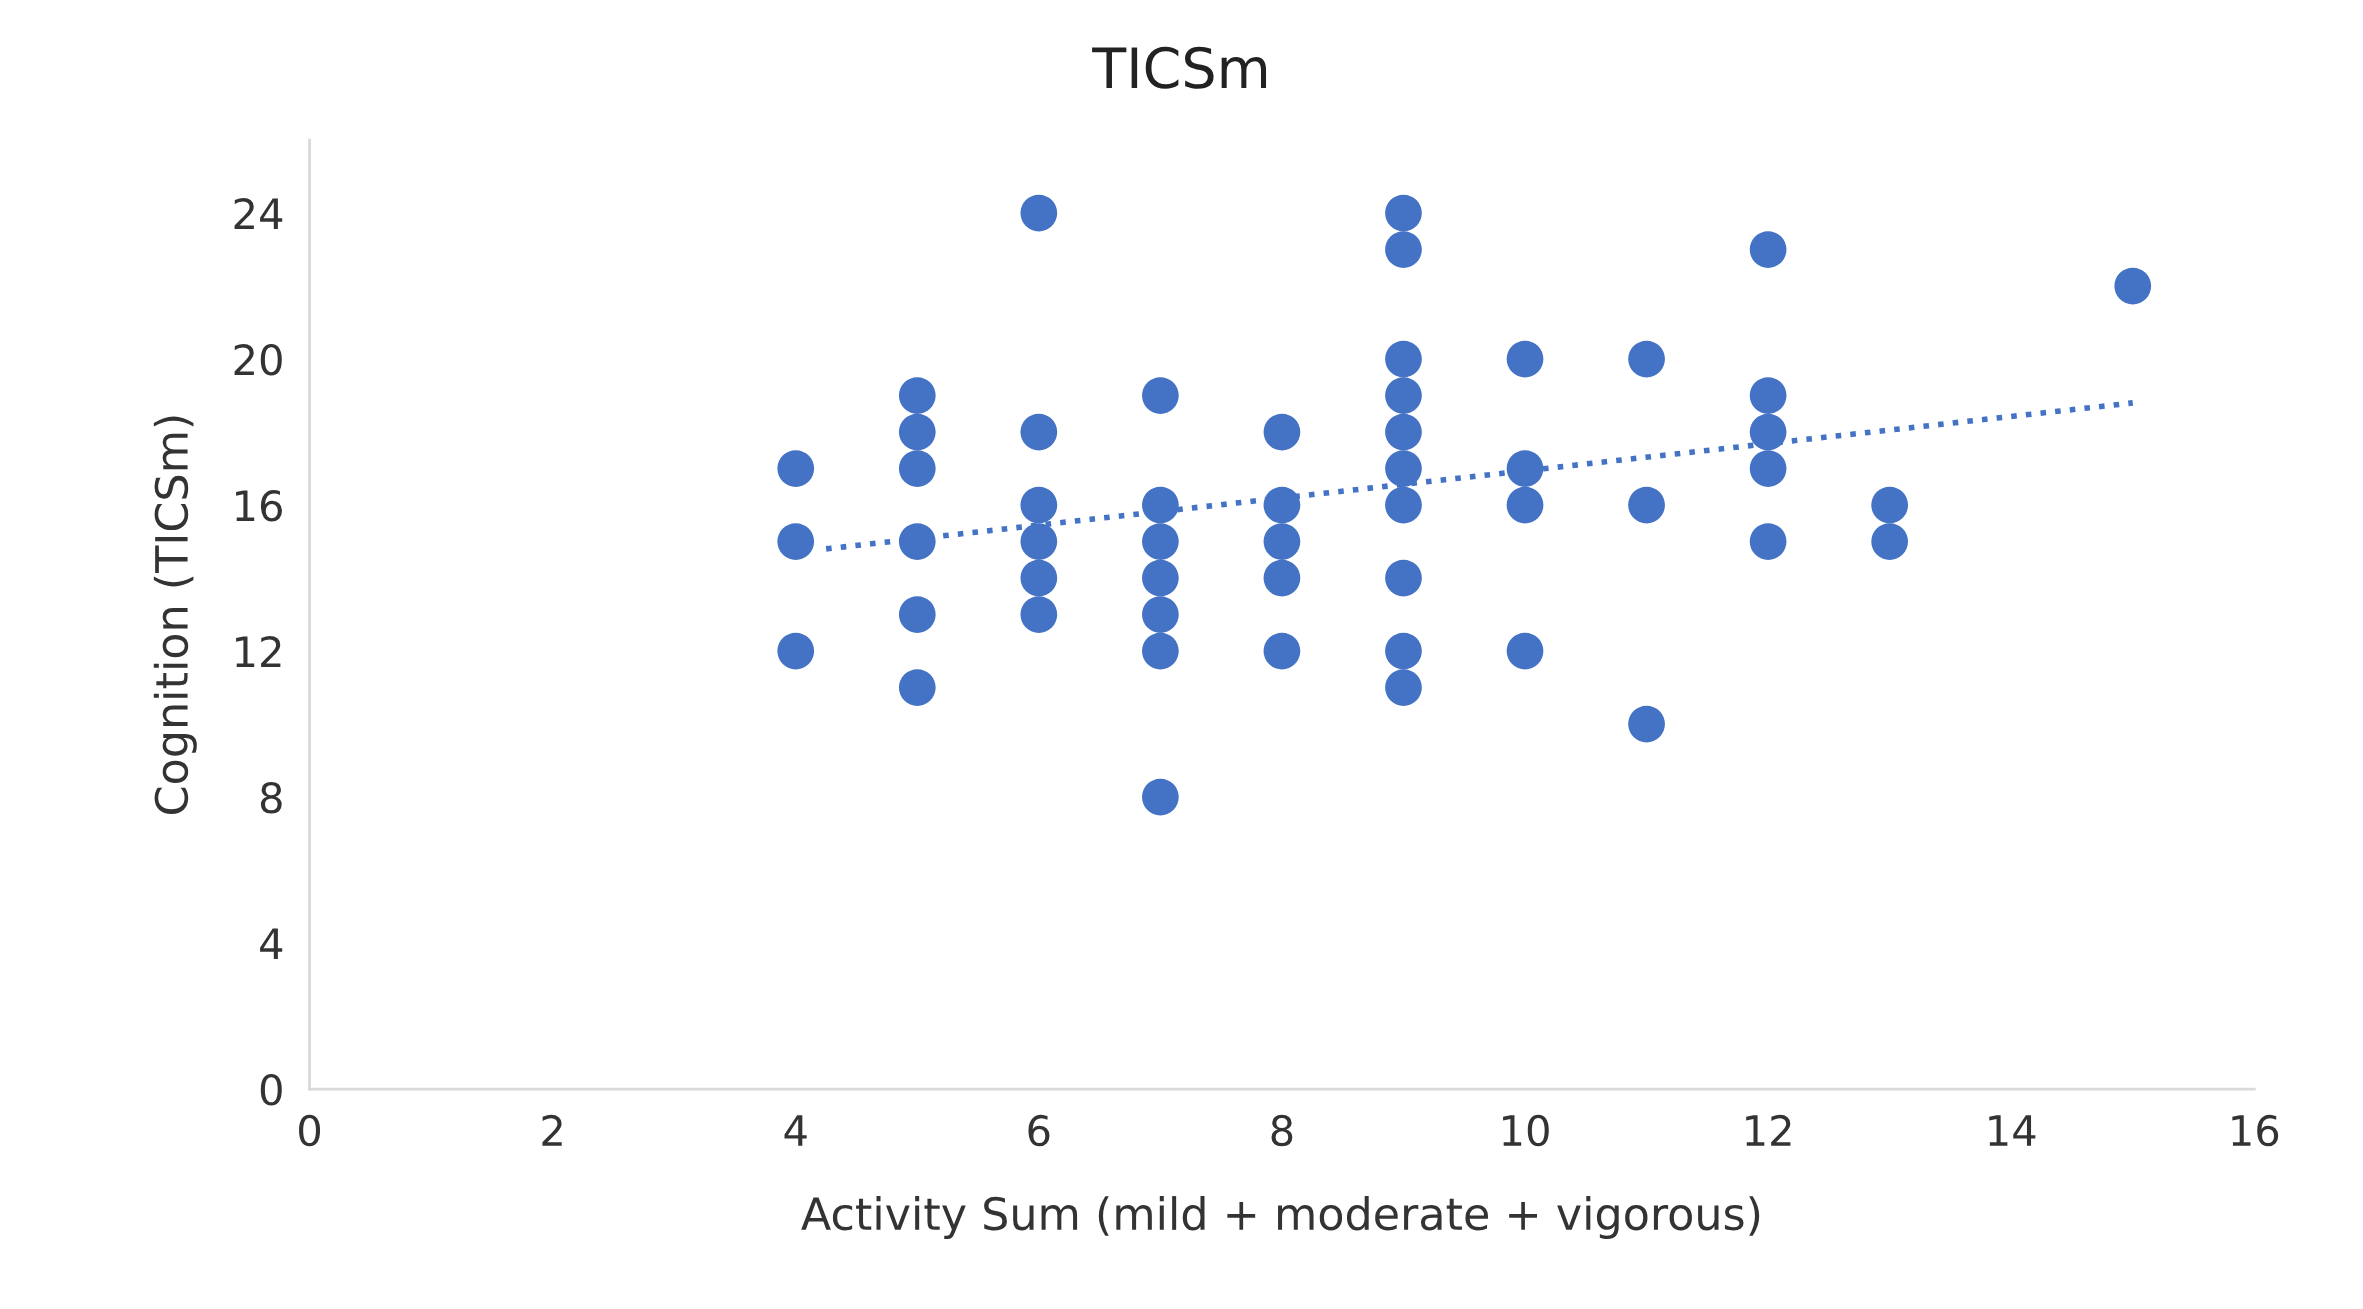 This screenshot has height=1309, width=2363. Describe the element at coordinates (2255, 1130) in the screenshot. I see `x-tick-label: 16` at that location.